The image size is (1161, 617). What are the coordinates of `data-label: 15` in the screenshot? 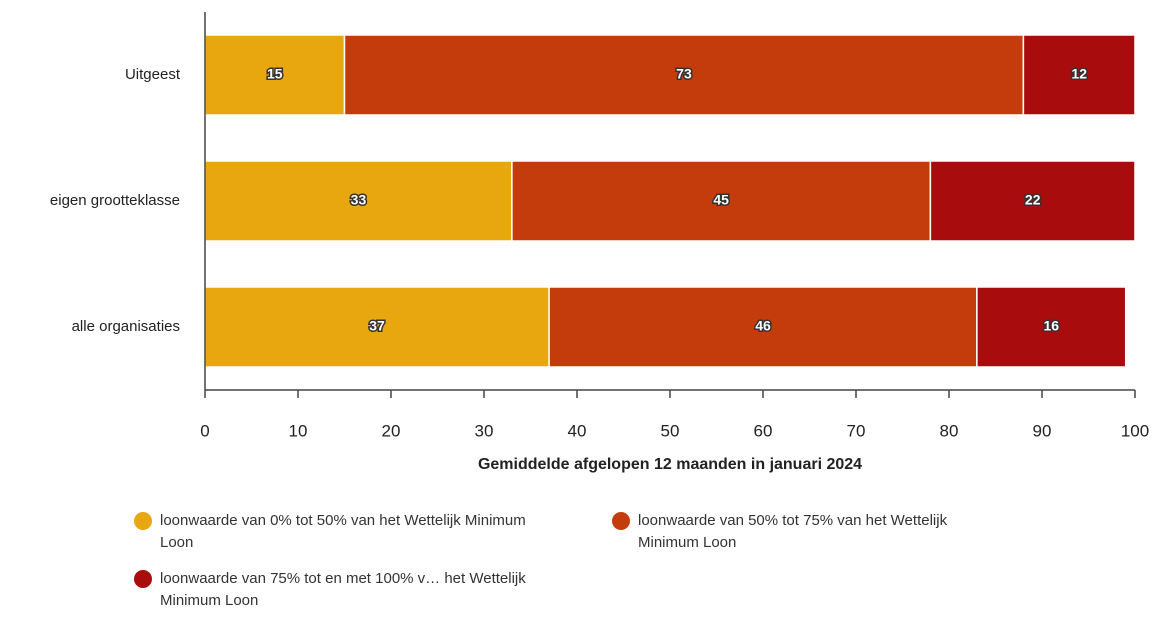 It's located at (275, 74).